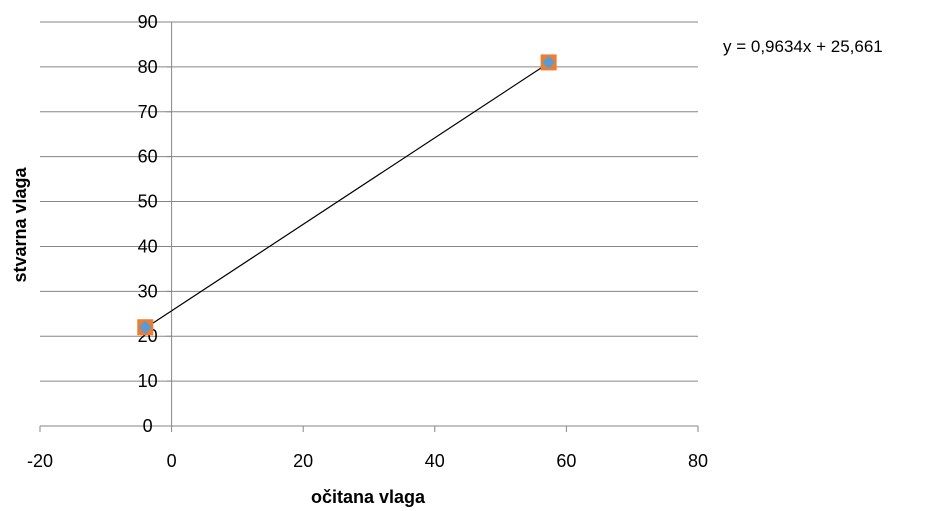  What do you see at coordinates (148, 157) in the screenshot?
I see `y-tick-label: 60` at bounding box center [148, 157].